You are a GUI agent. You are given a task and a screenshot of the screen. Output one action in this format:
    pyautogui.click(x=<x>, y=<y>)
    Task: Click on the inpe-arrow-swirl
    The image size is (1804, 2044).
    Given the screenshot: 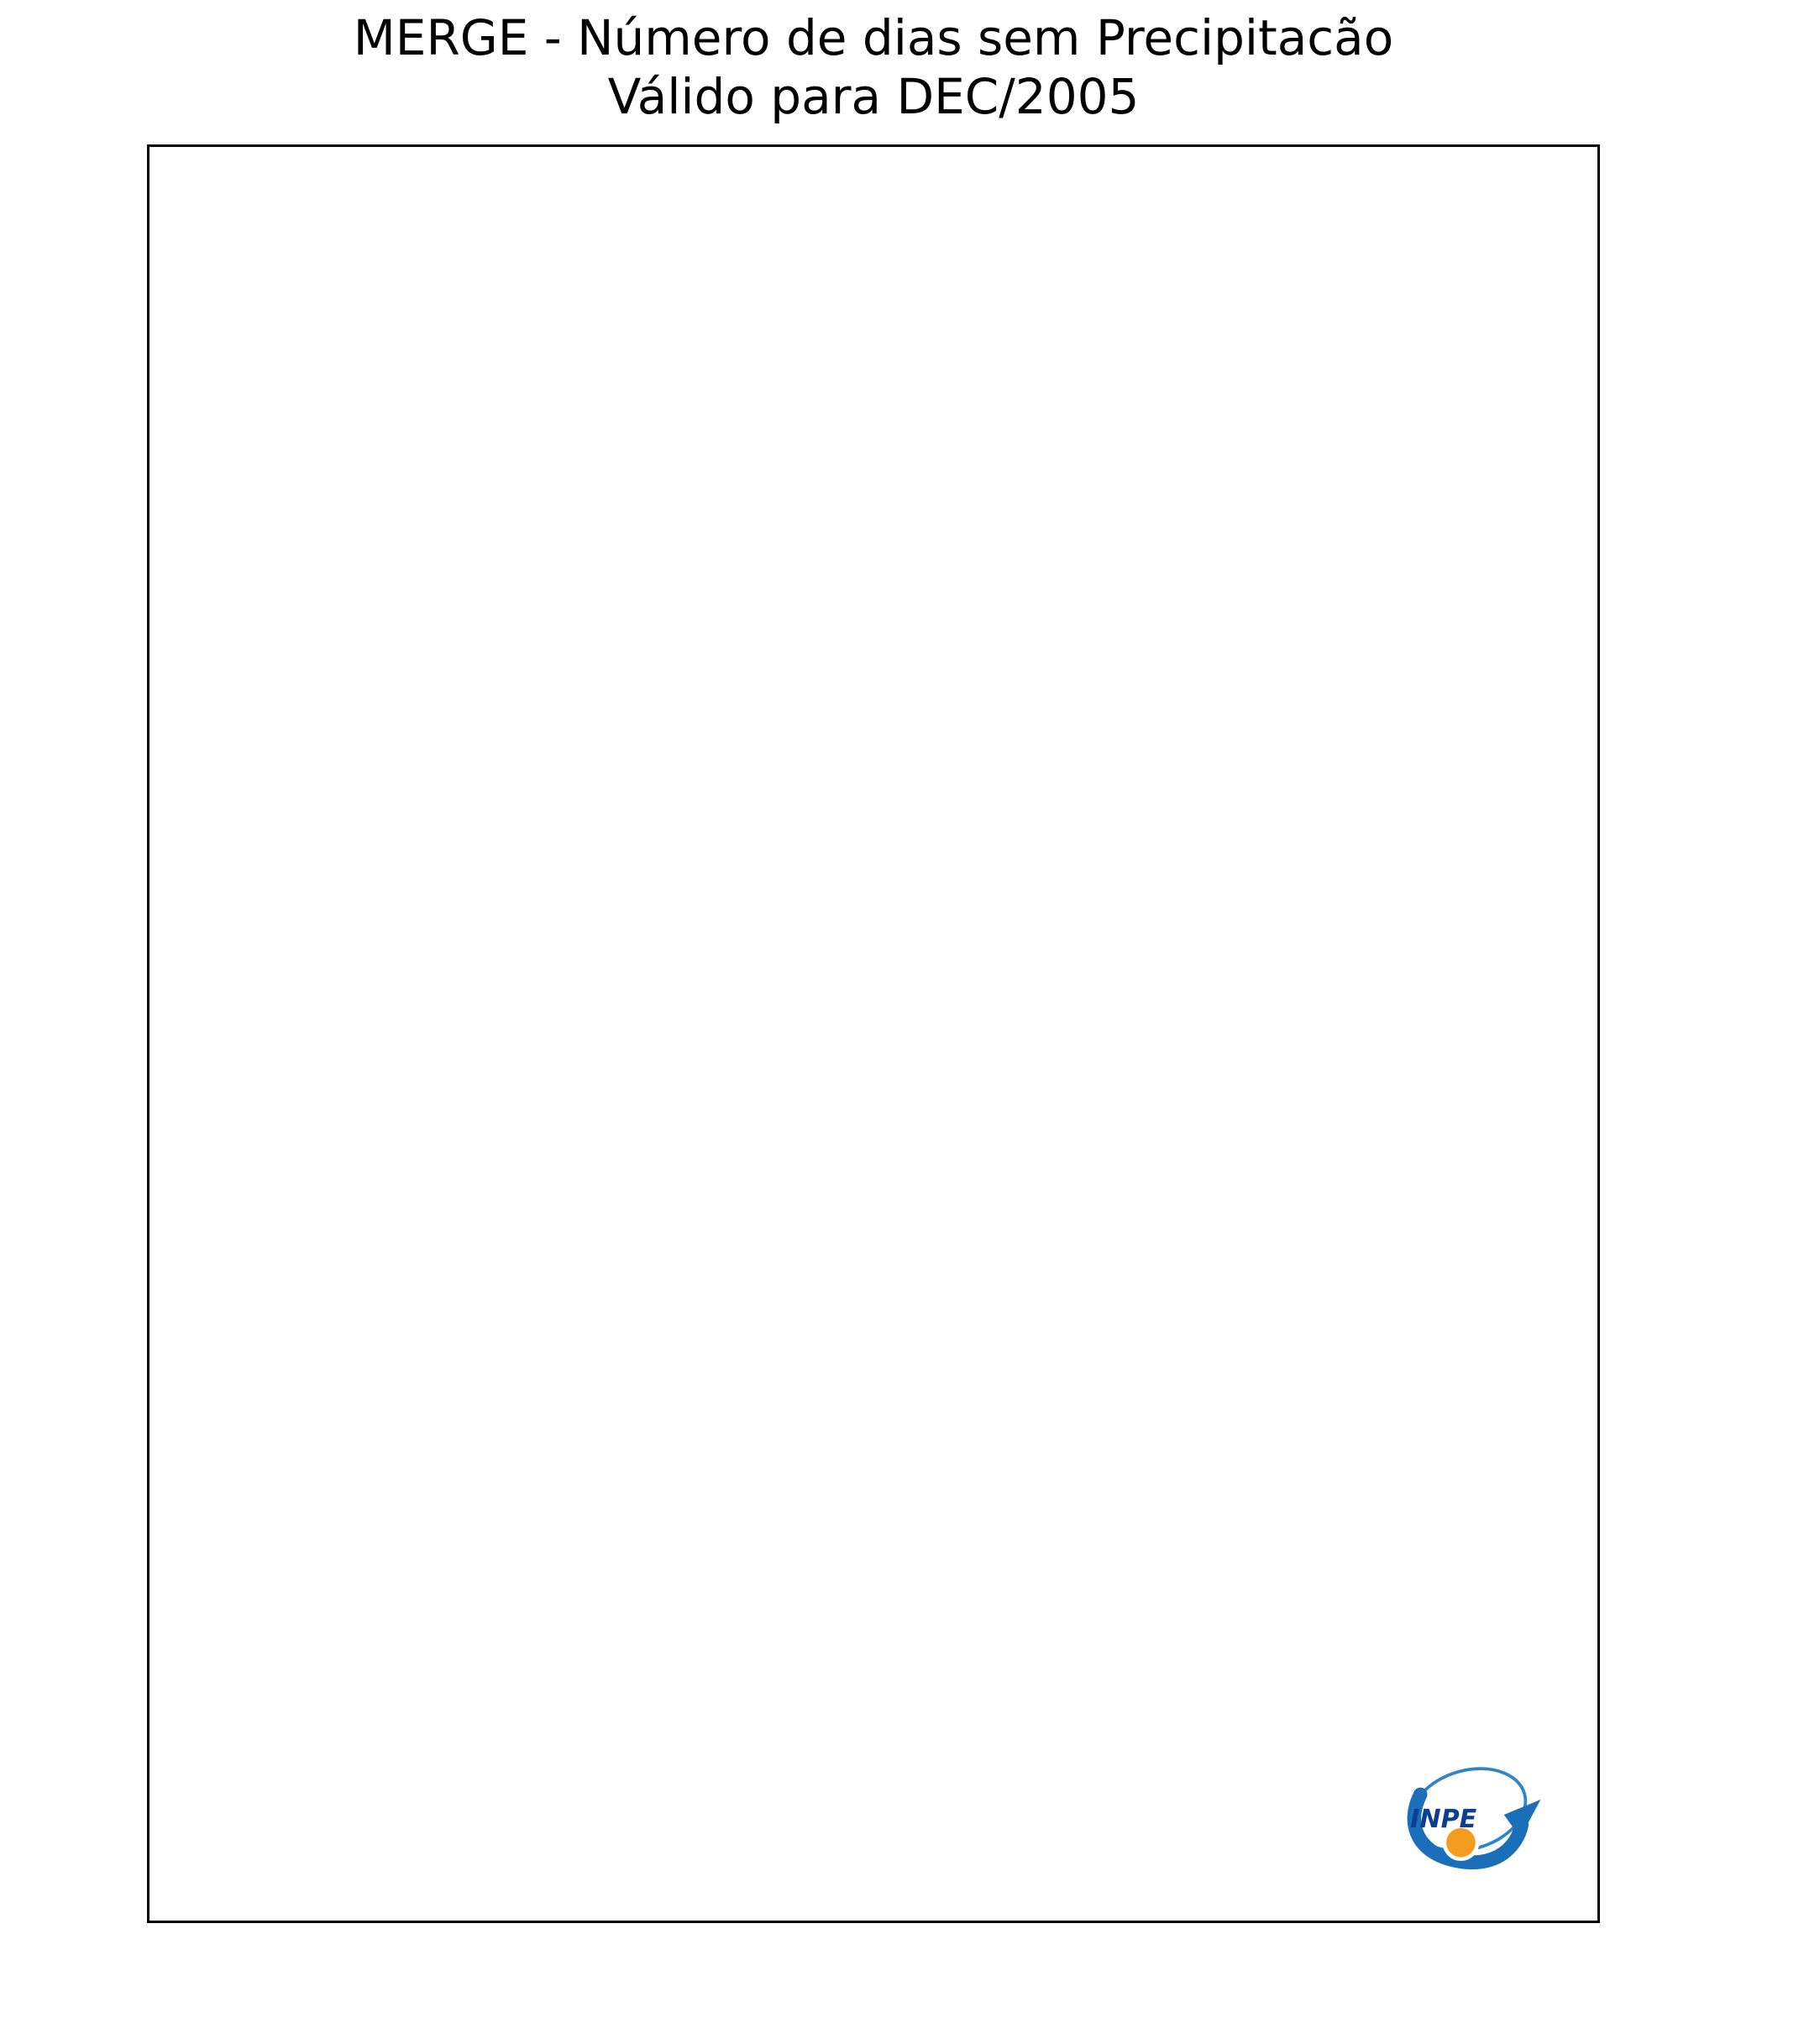 What is the action you would take?
    pyautogui.click(x=1468, y=1828)
    